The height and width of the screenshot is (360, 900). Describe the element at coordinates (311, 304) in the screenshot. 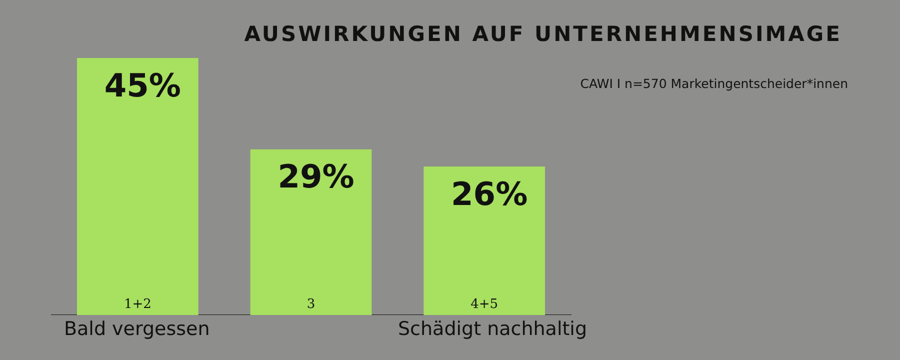

I see `x-tick-label: 3` at that location.